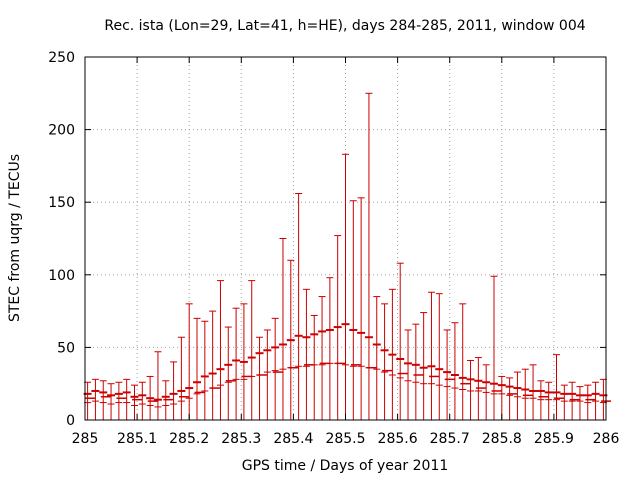 Image resolution: width=640 pixels, height=480 pixels. I want to click on y-axis-label: STEC from uqrg / TECUs, so click(15, 238).